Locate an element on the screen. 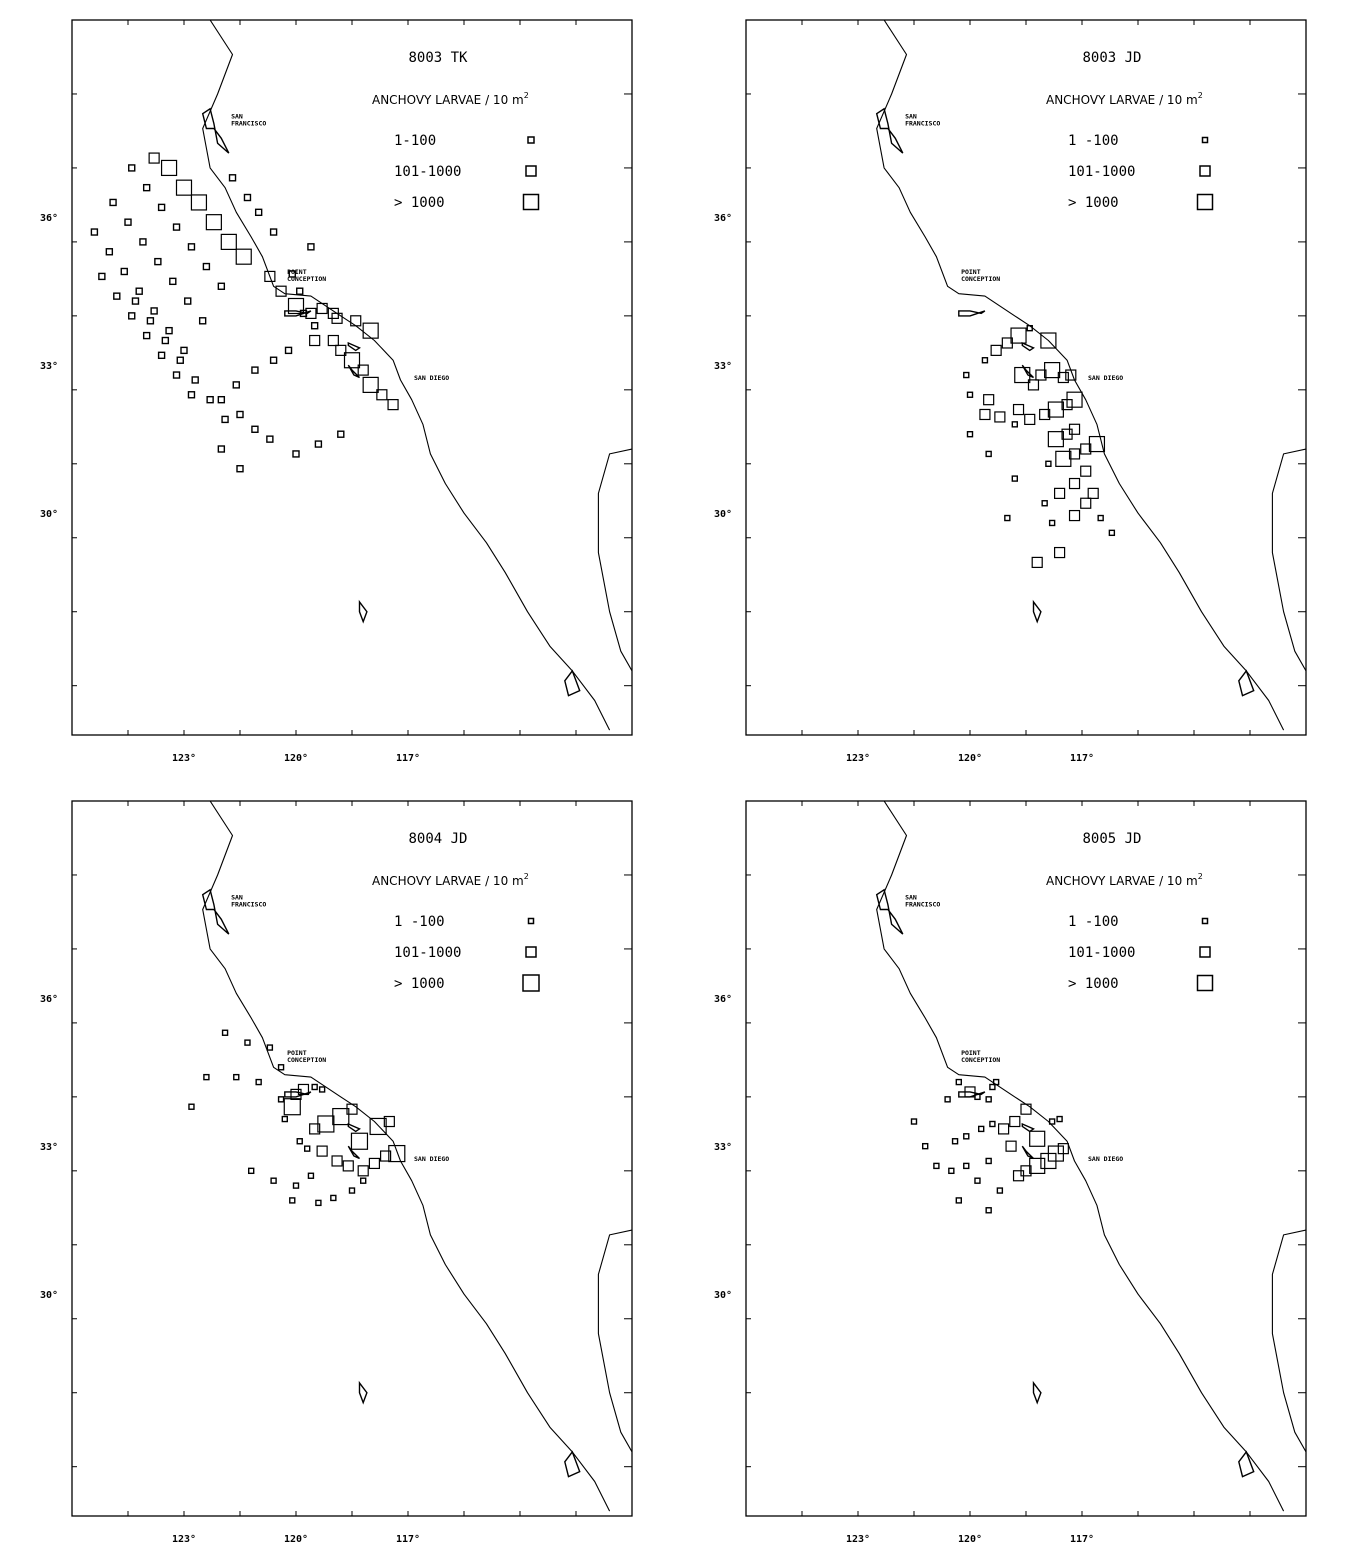 This screenshot has width=1348, height=1562. legend-row-label: 101-1000 is located at coordinates (1101, 953).